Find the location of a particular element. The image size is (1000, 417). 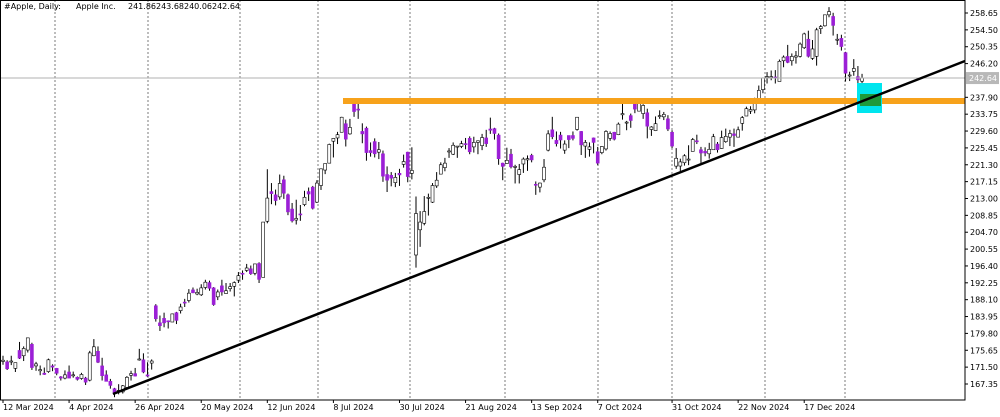

y-tick-label: 250.35 is located at coordinates (984, 47).